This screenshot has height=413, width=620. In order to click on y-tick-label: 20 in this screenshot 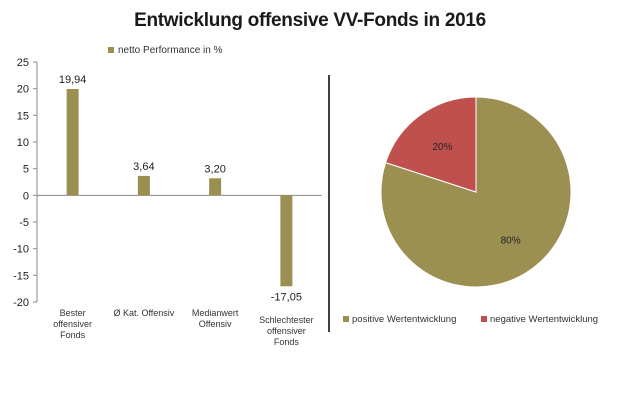, I will do `click(23, 90)`.